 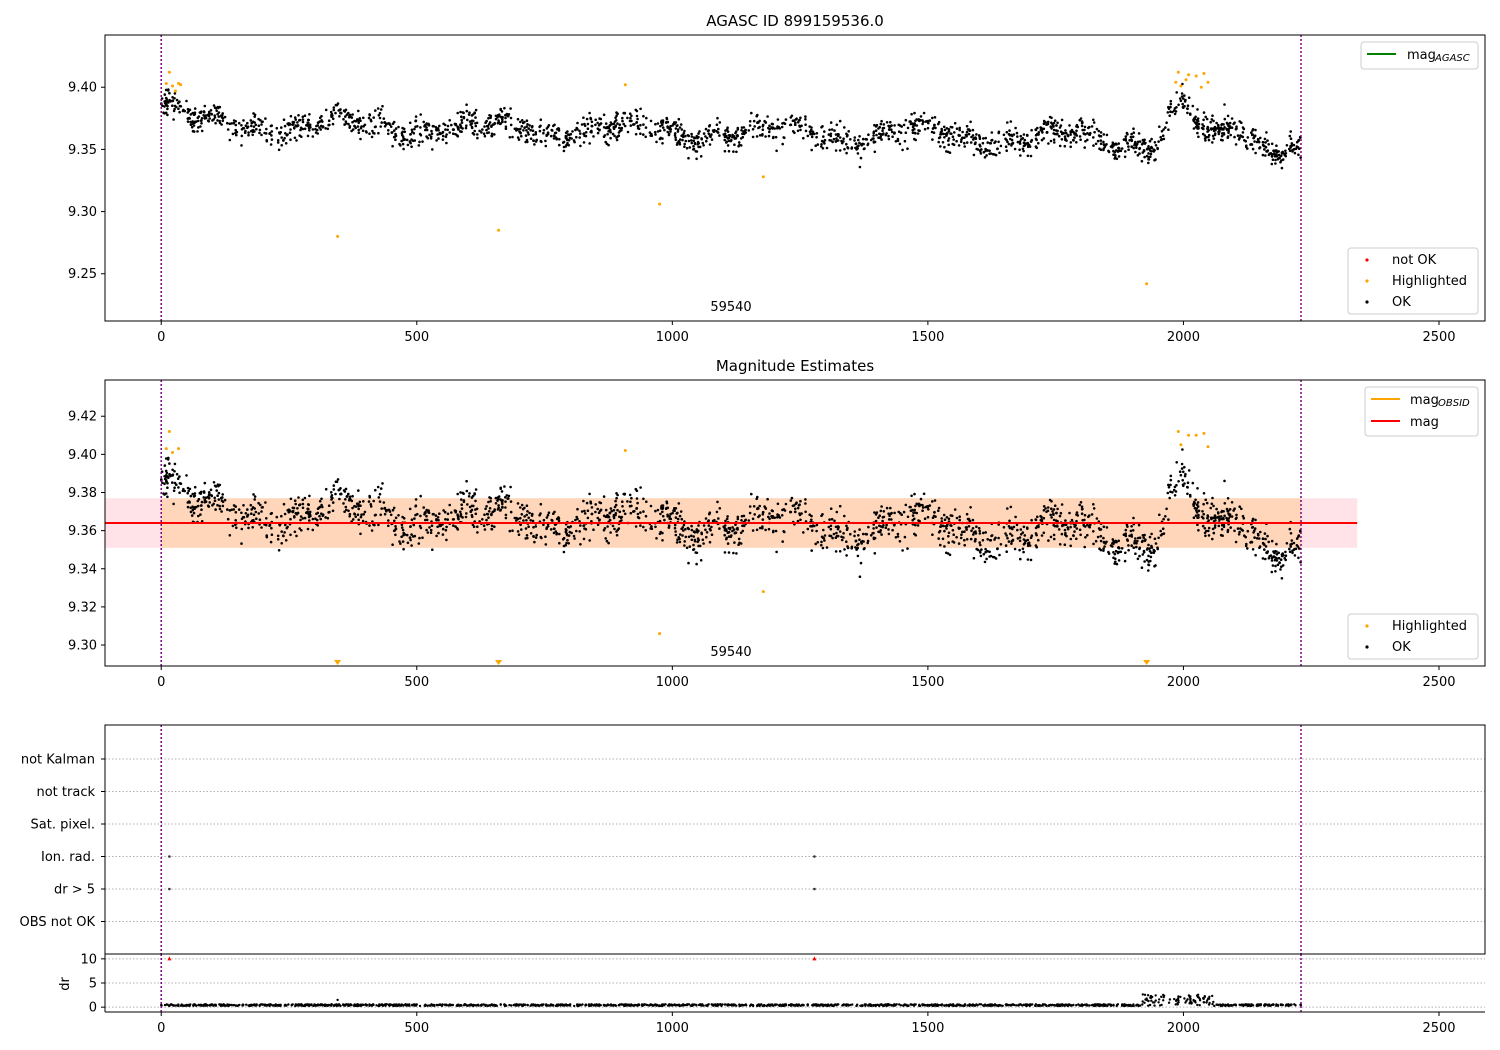 What do you see at coordinates (1265, 142) in the screenshot?
I see `p1-point-2025` at bounding box center [1265, 142].